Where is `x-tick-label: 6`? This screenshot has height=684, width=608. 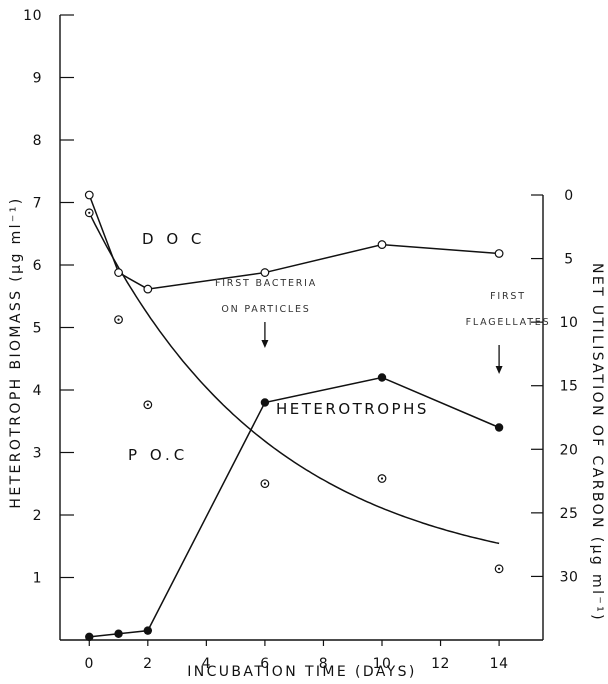 x-tick-label: 6 is located at coordinates (264, 664).